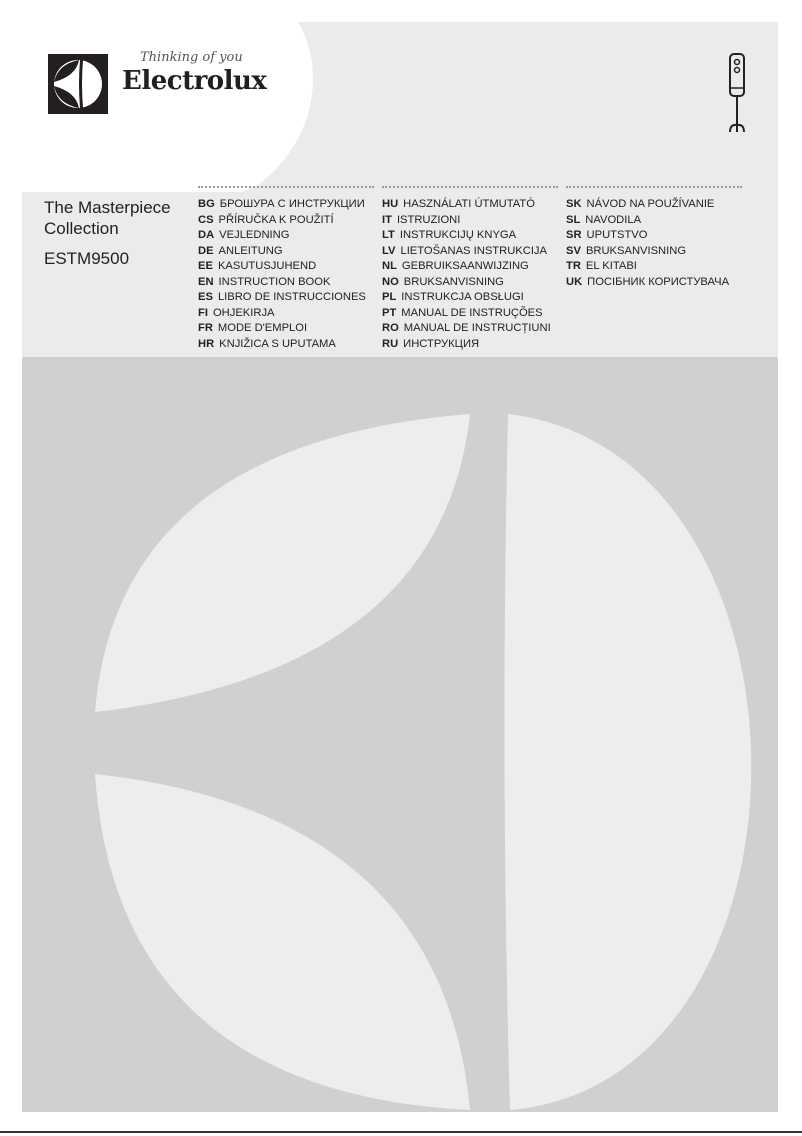  What do you see at coordinates (737, 93) in the screenshot?
I see `hand-blender-icon` at bounding box center [737, 93].